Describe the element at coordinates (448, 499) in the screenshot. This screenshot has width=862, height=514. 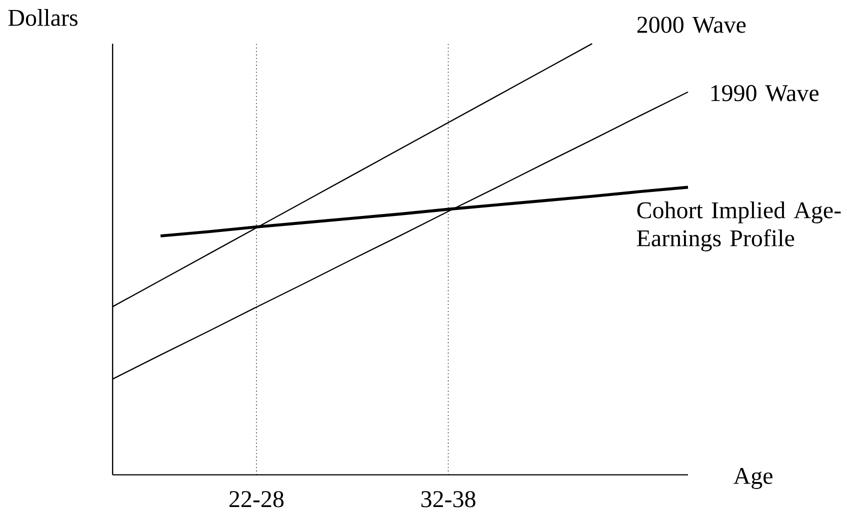
I see `x-tick-label: 32-38` at that location.